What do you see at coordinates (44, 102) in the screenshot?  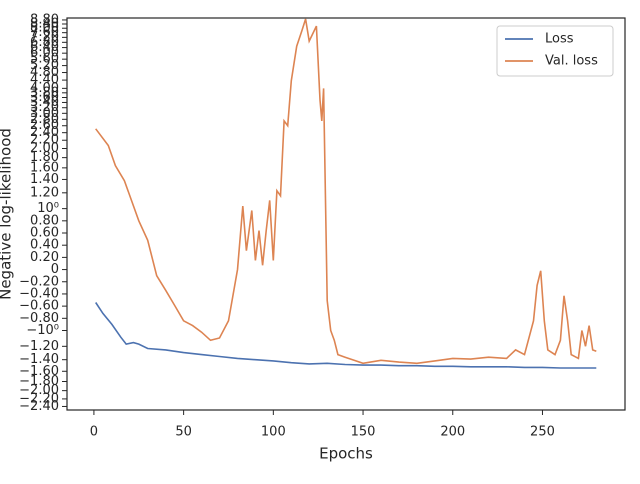 I see `y-tick-label: 3.40` at bounding box center [44, 102].